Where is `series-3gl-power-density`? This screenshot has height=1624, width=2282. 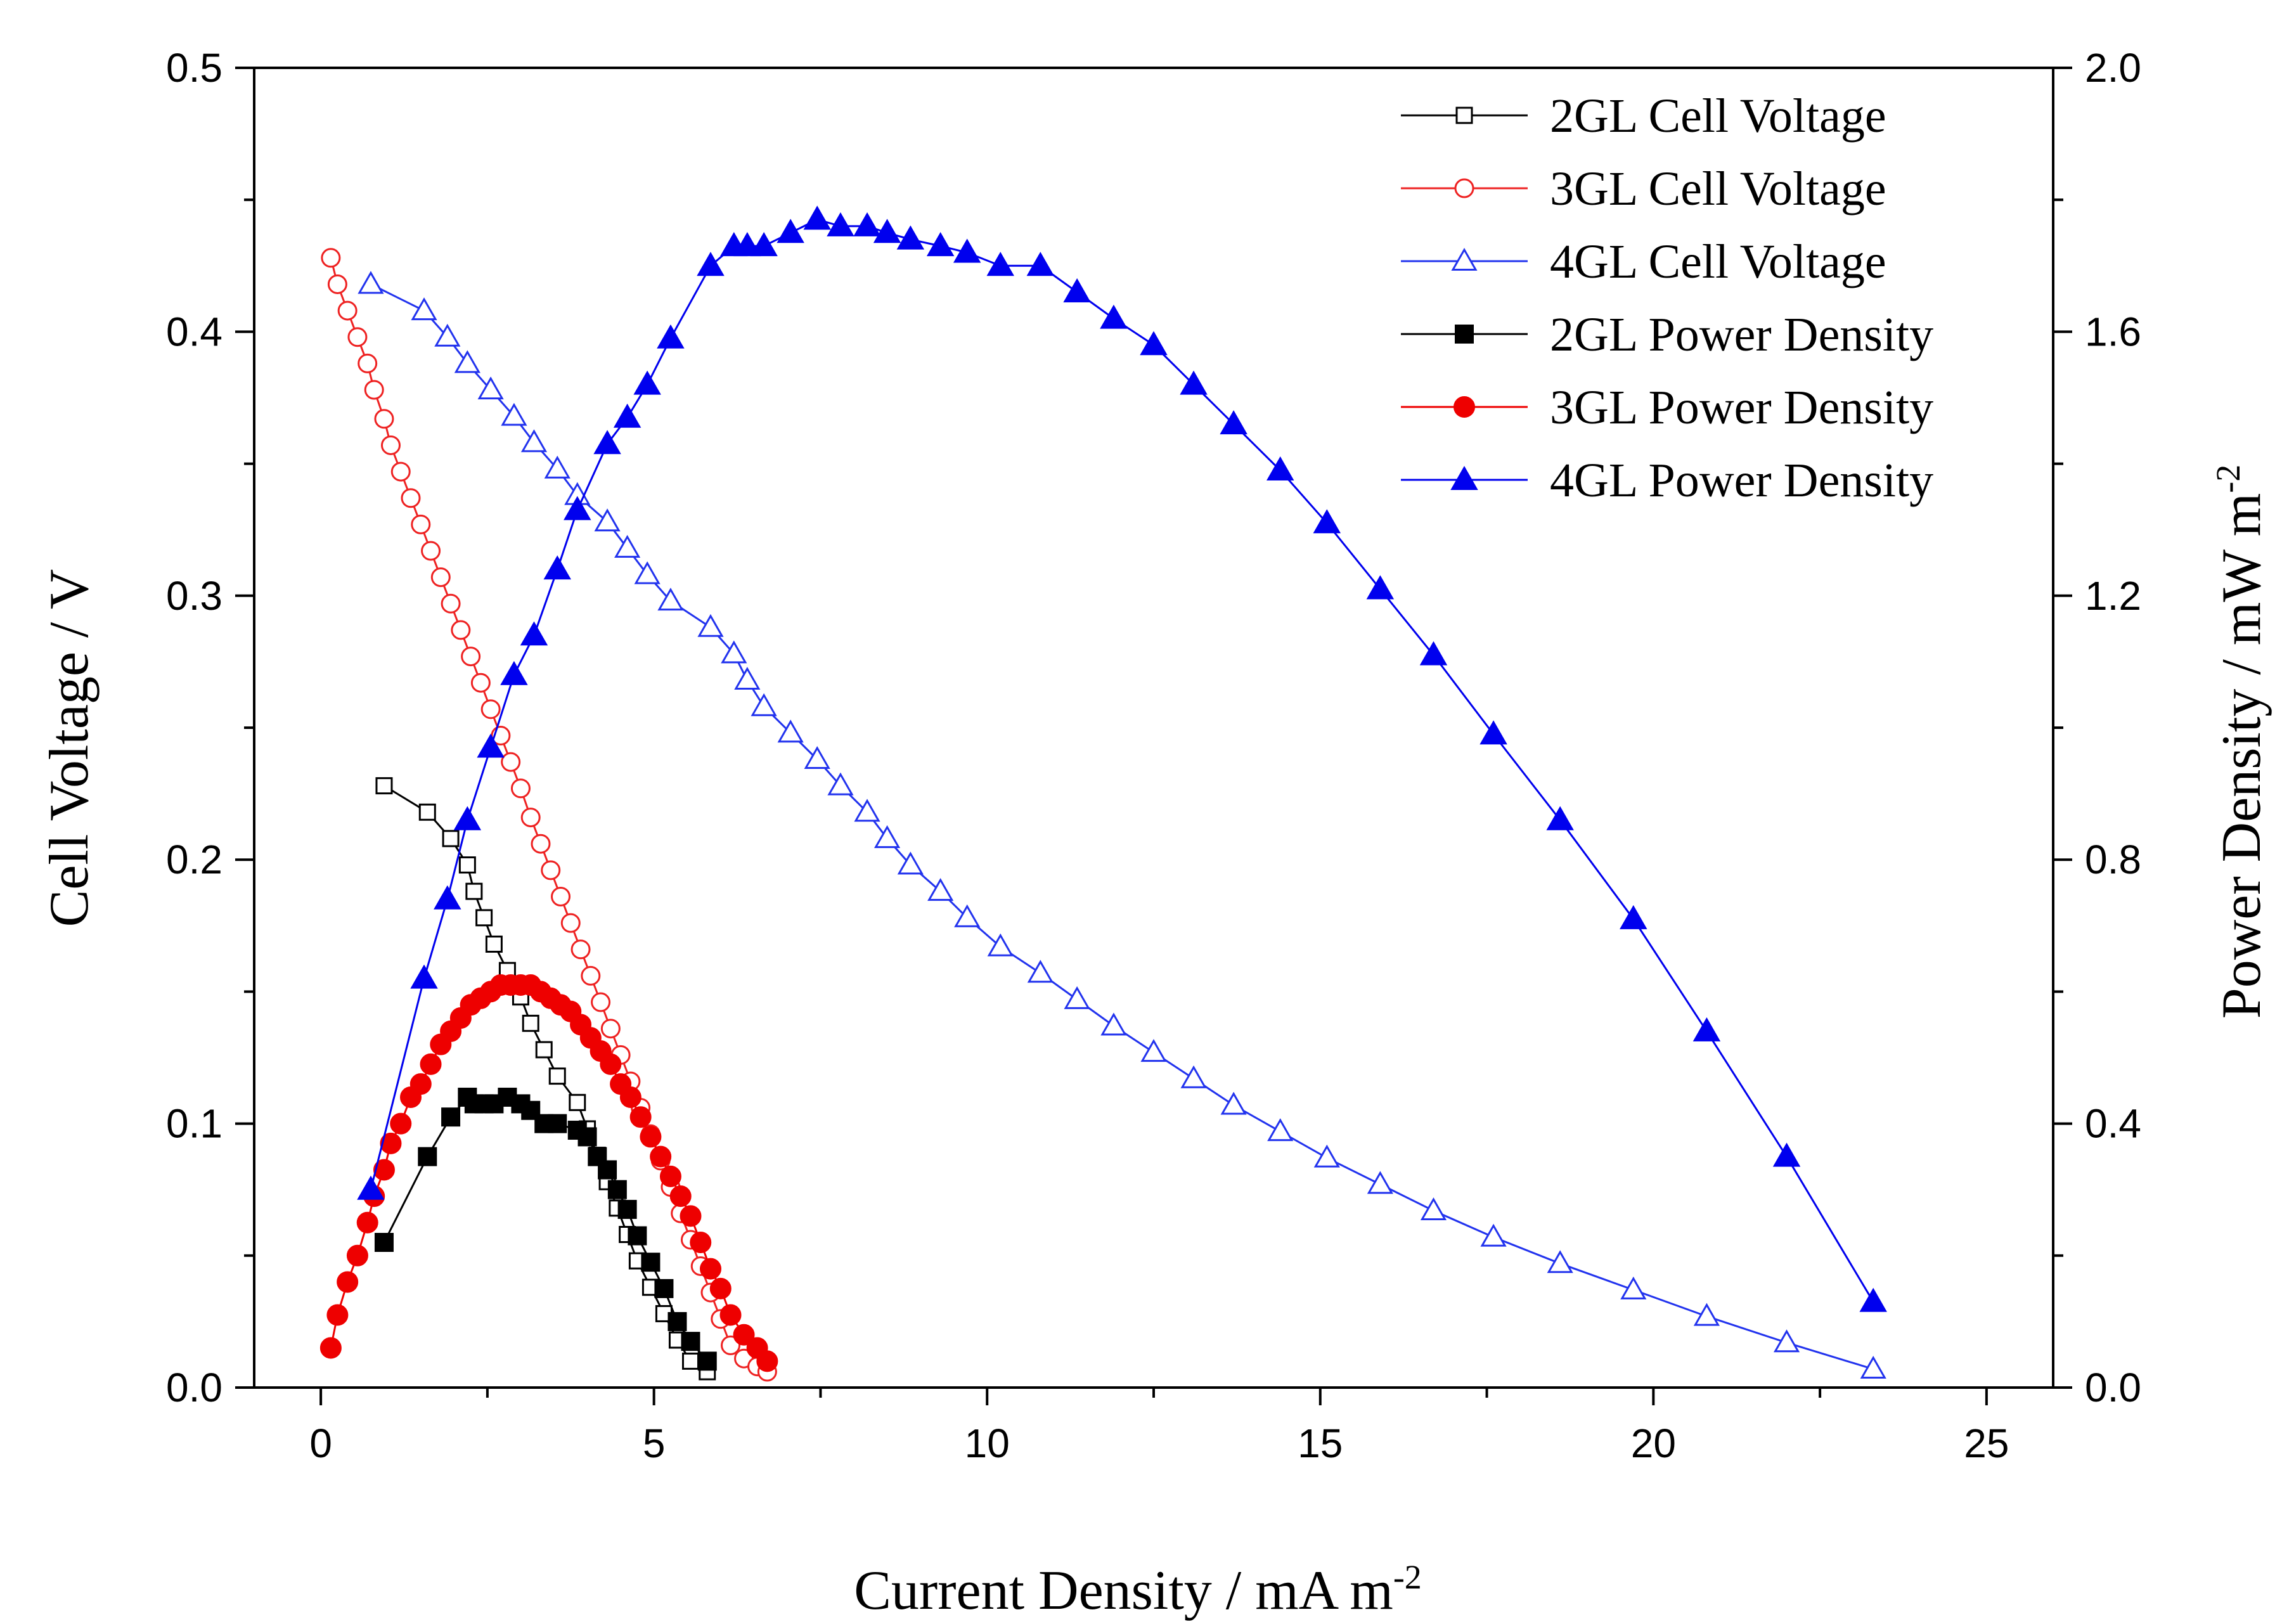
series-3gl-power-density is located at coordinates (548, 1173).